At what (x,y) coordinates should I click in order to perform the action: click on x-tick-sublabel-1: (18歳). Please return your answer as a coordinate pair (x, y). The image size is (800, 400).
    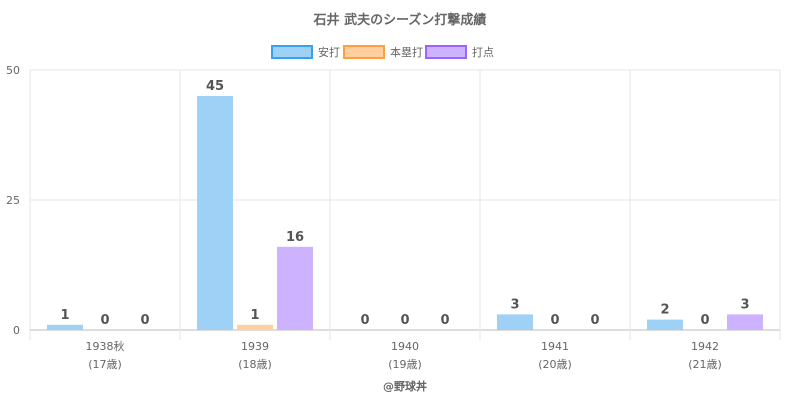
    Looking at the image, I should click on (255, 364).